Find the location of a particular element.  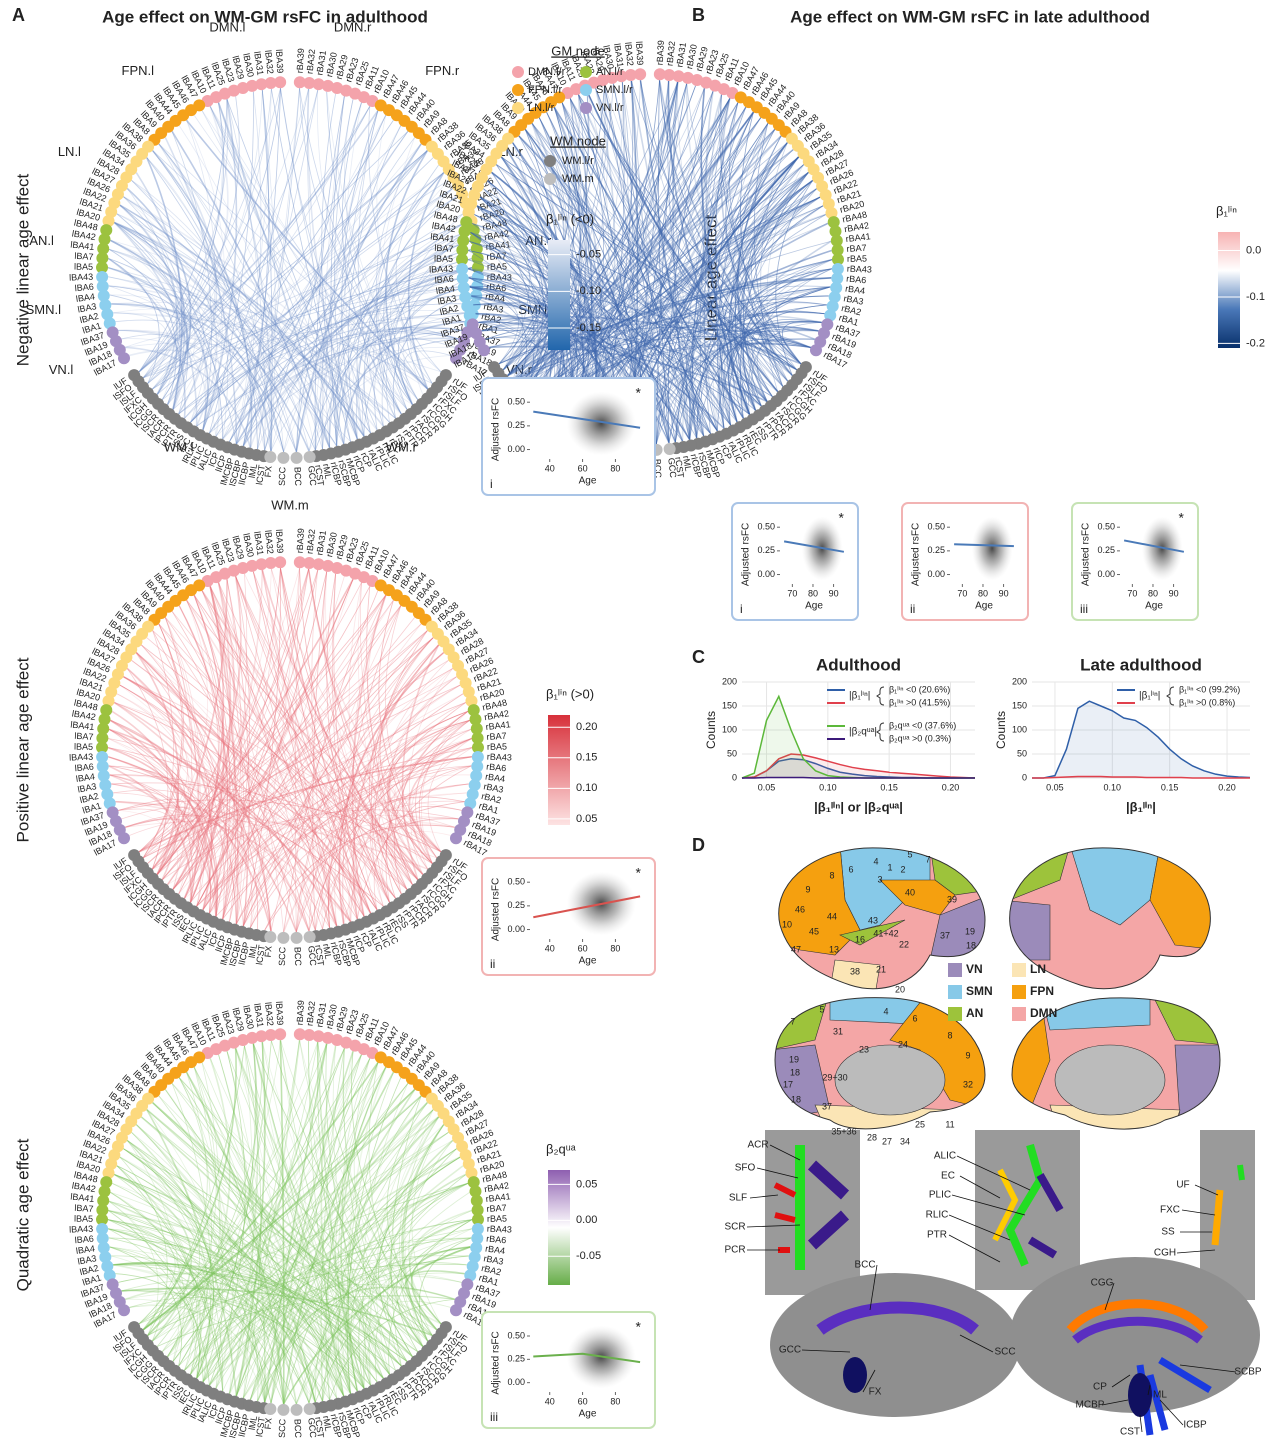

x-tick-label: 40 is located at coordinates (550, 1401).